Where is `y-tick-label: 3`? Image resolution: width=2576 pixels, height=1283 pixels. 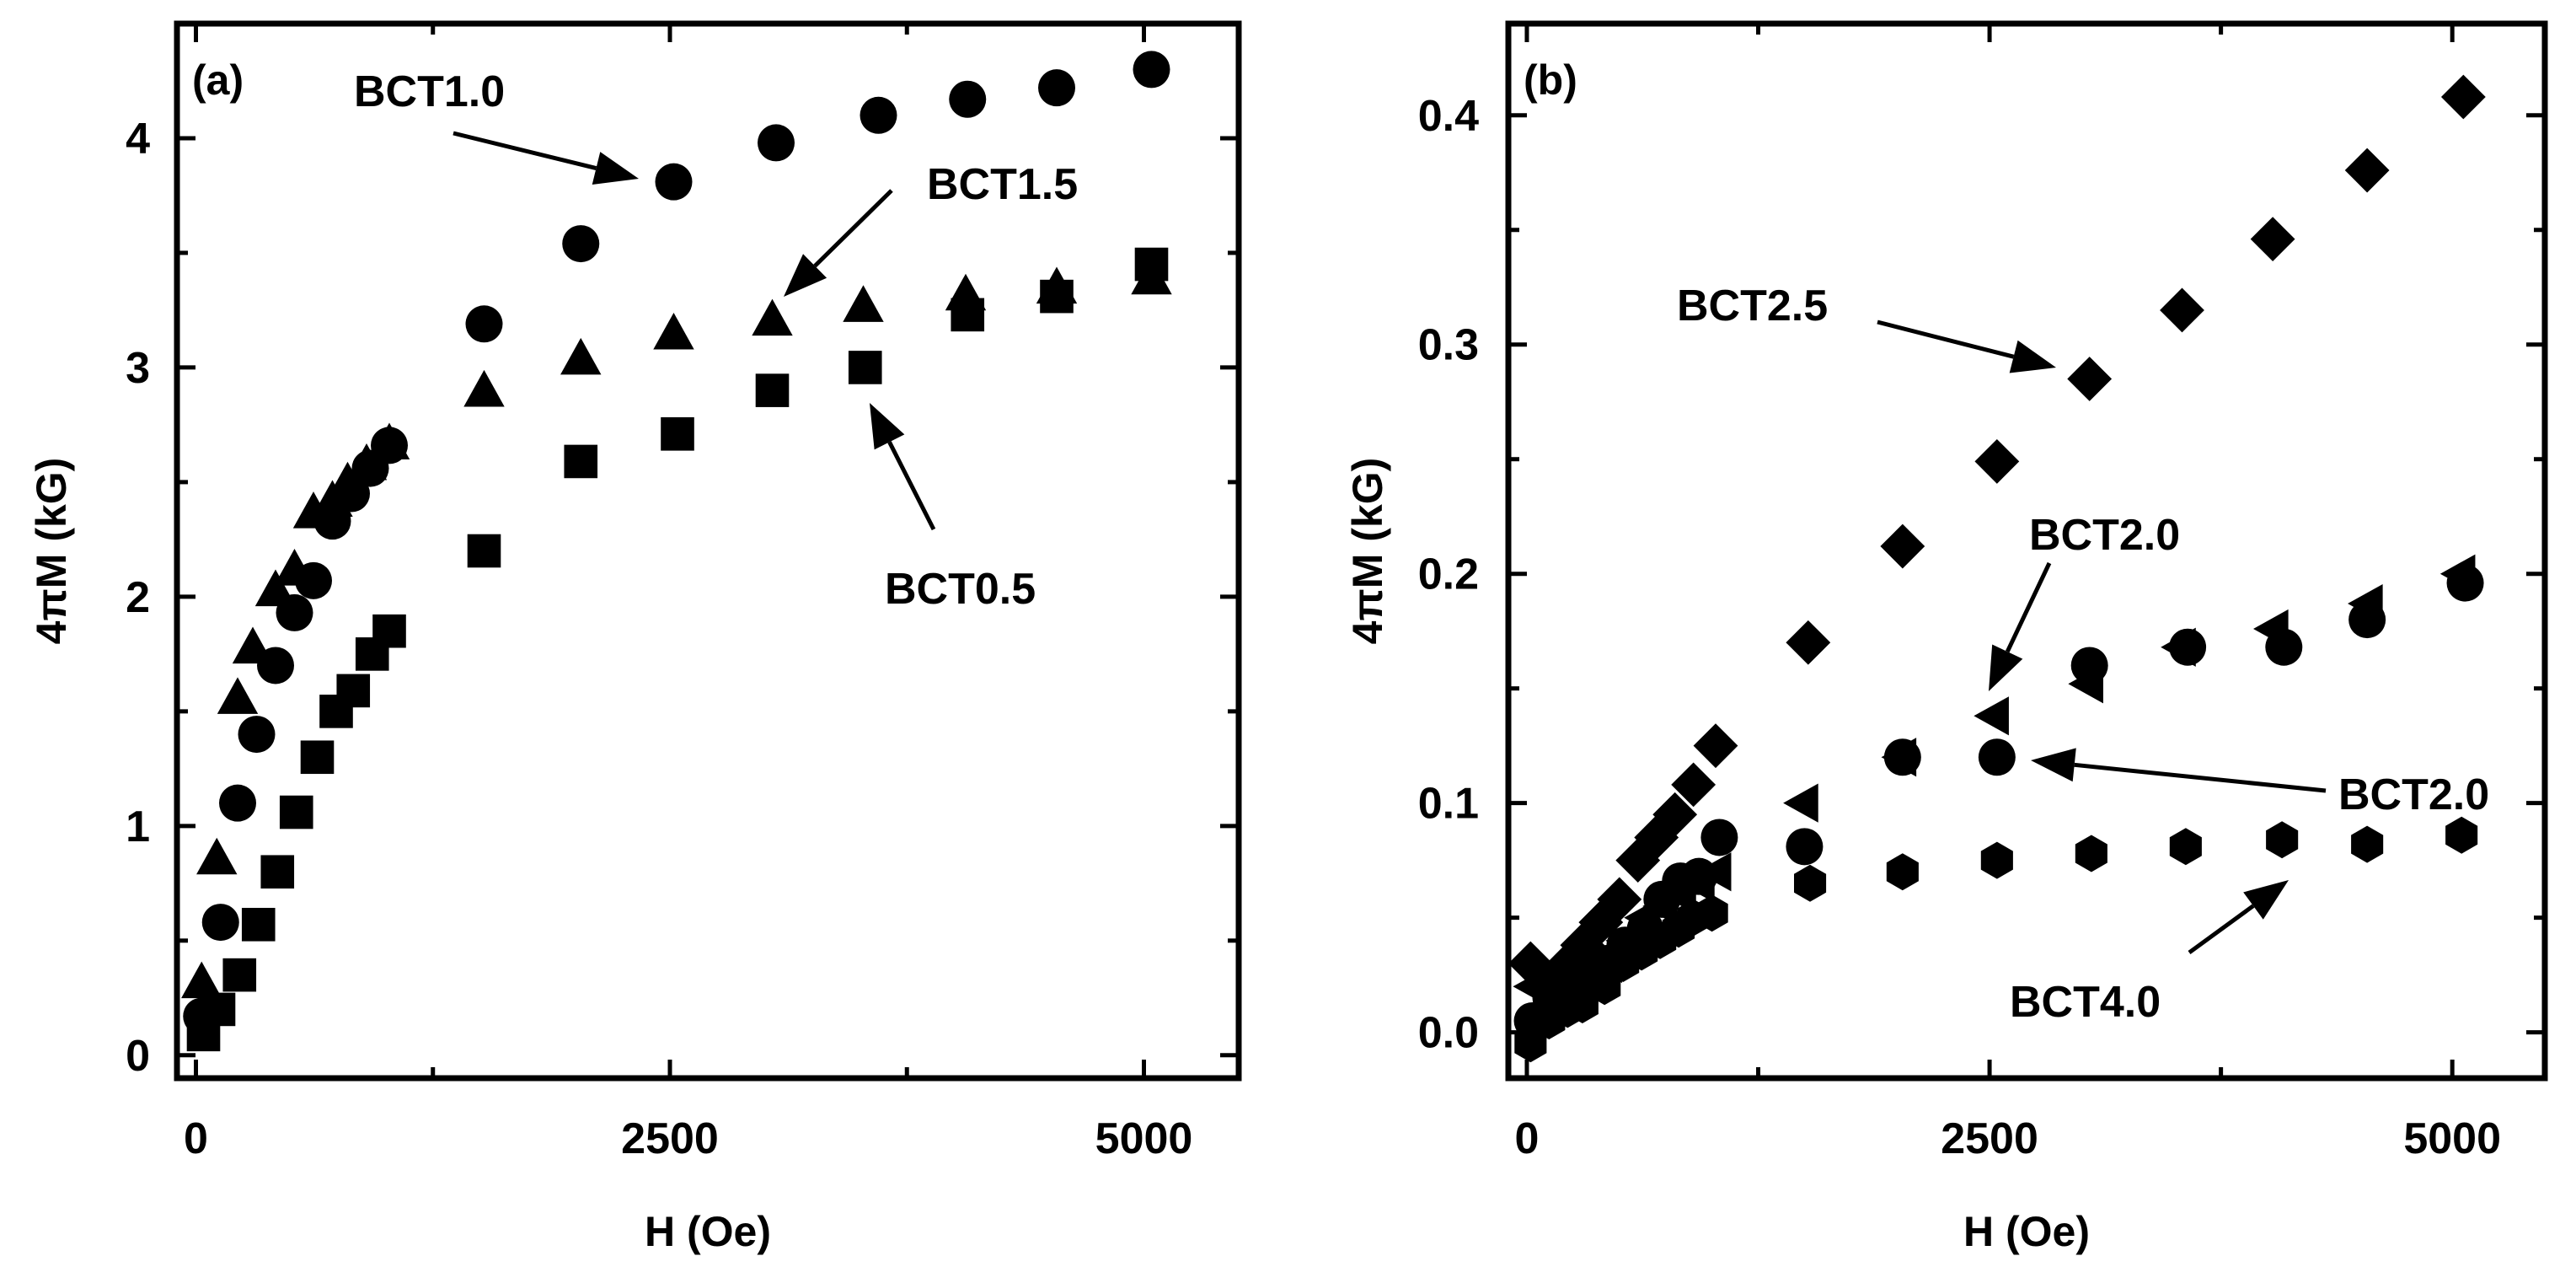
y-tick-label: 3 is located at coordinates (138, 368).